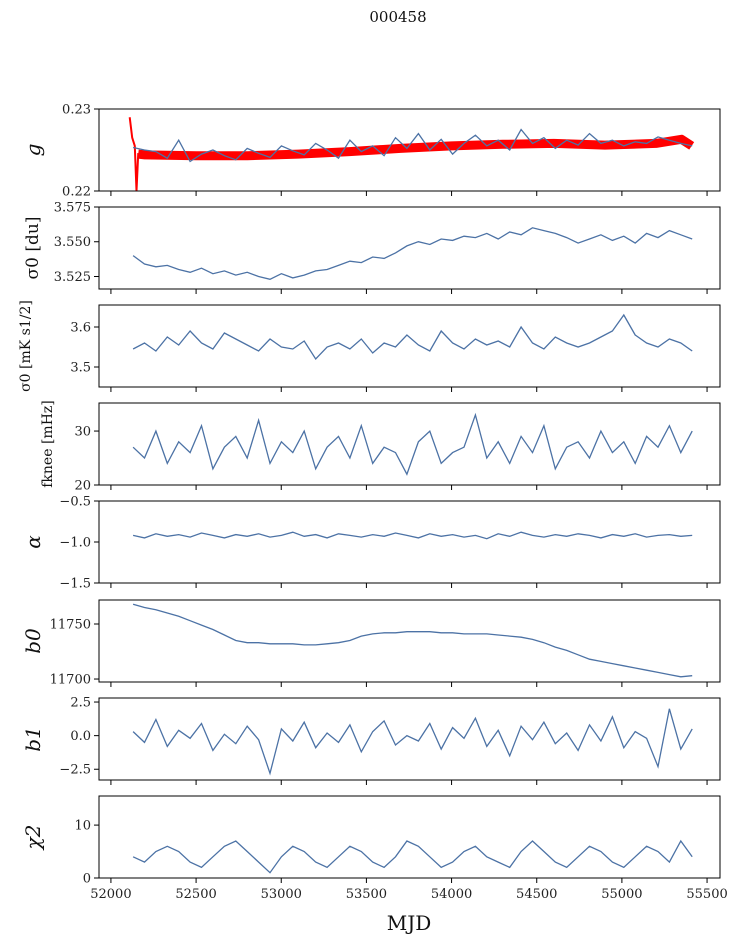 This screenshot has width=729, height=944. Describe the element at coordinates (33, 739) in the screenshot. I see `y-axis-label: b1` at that location.